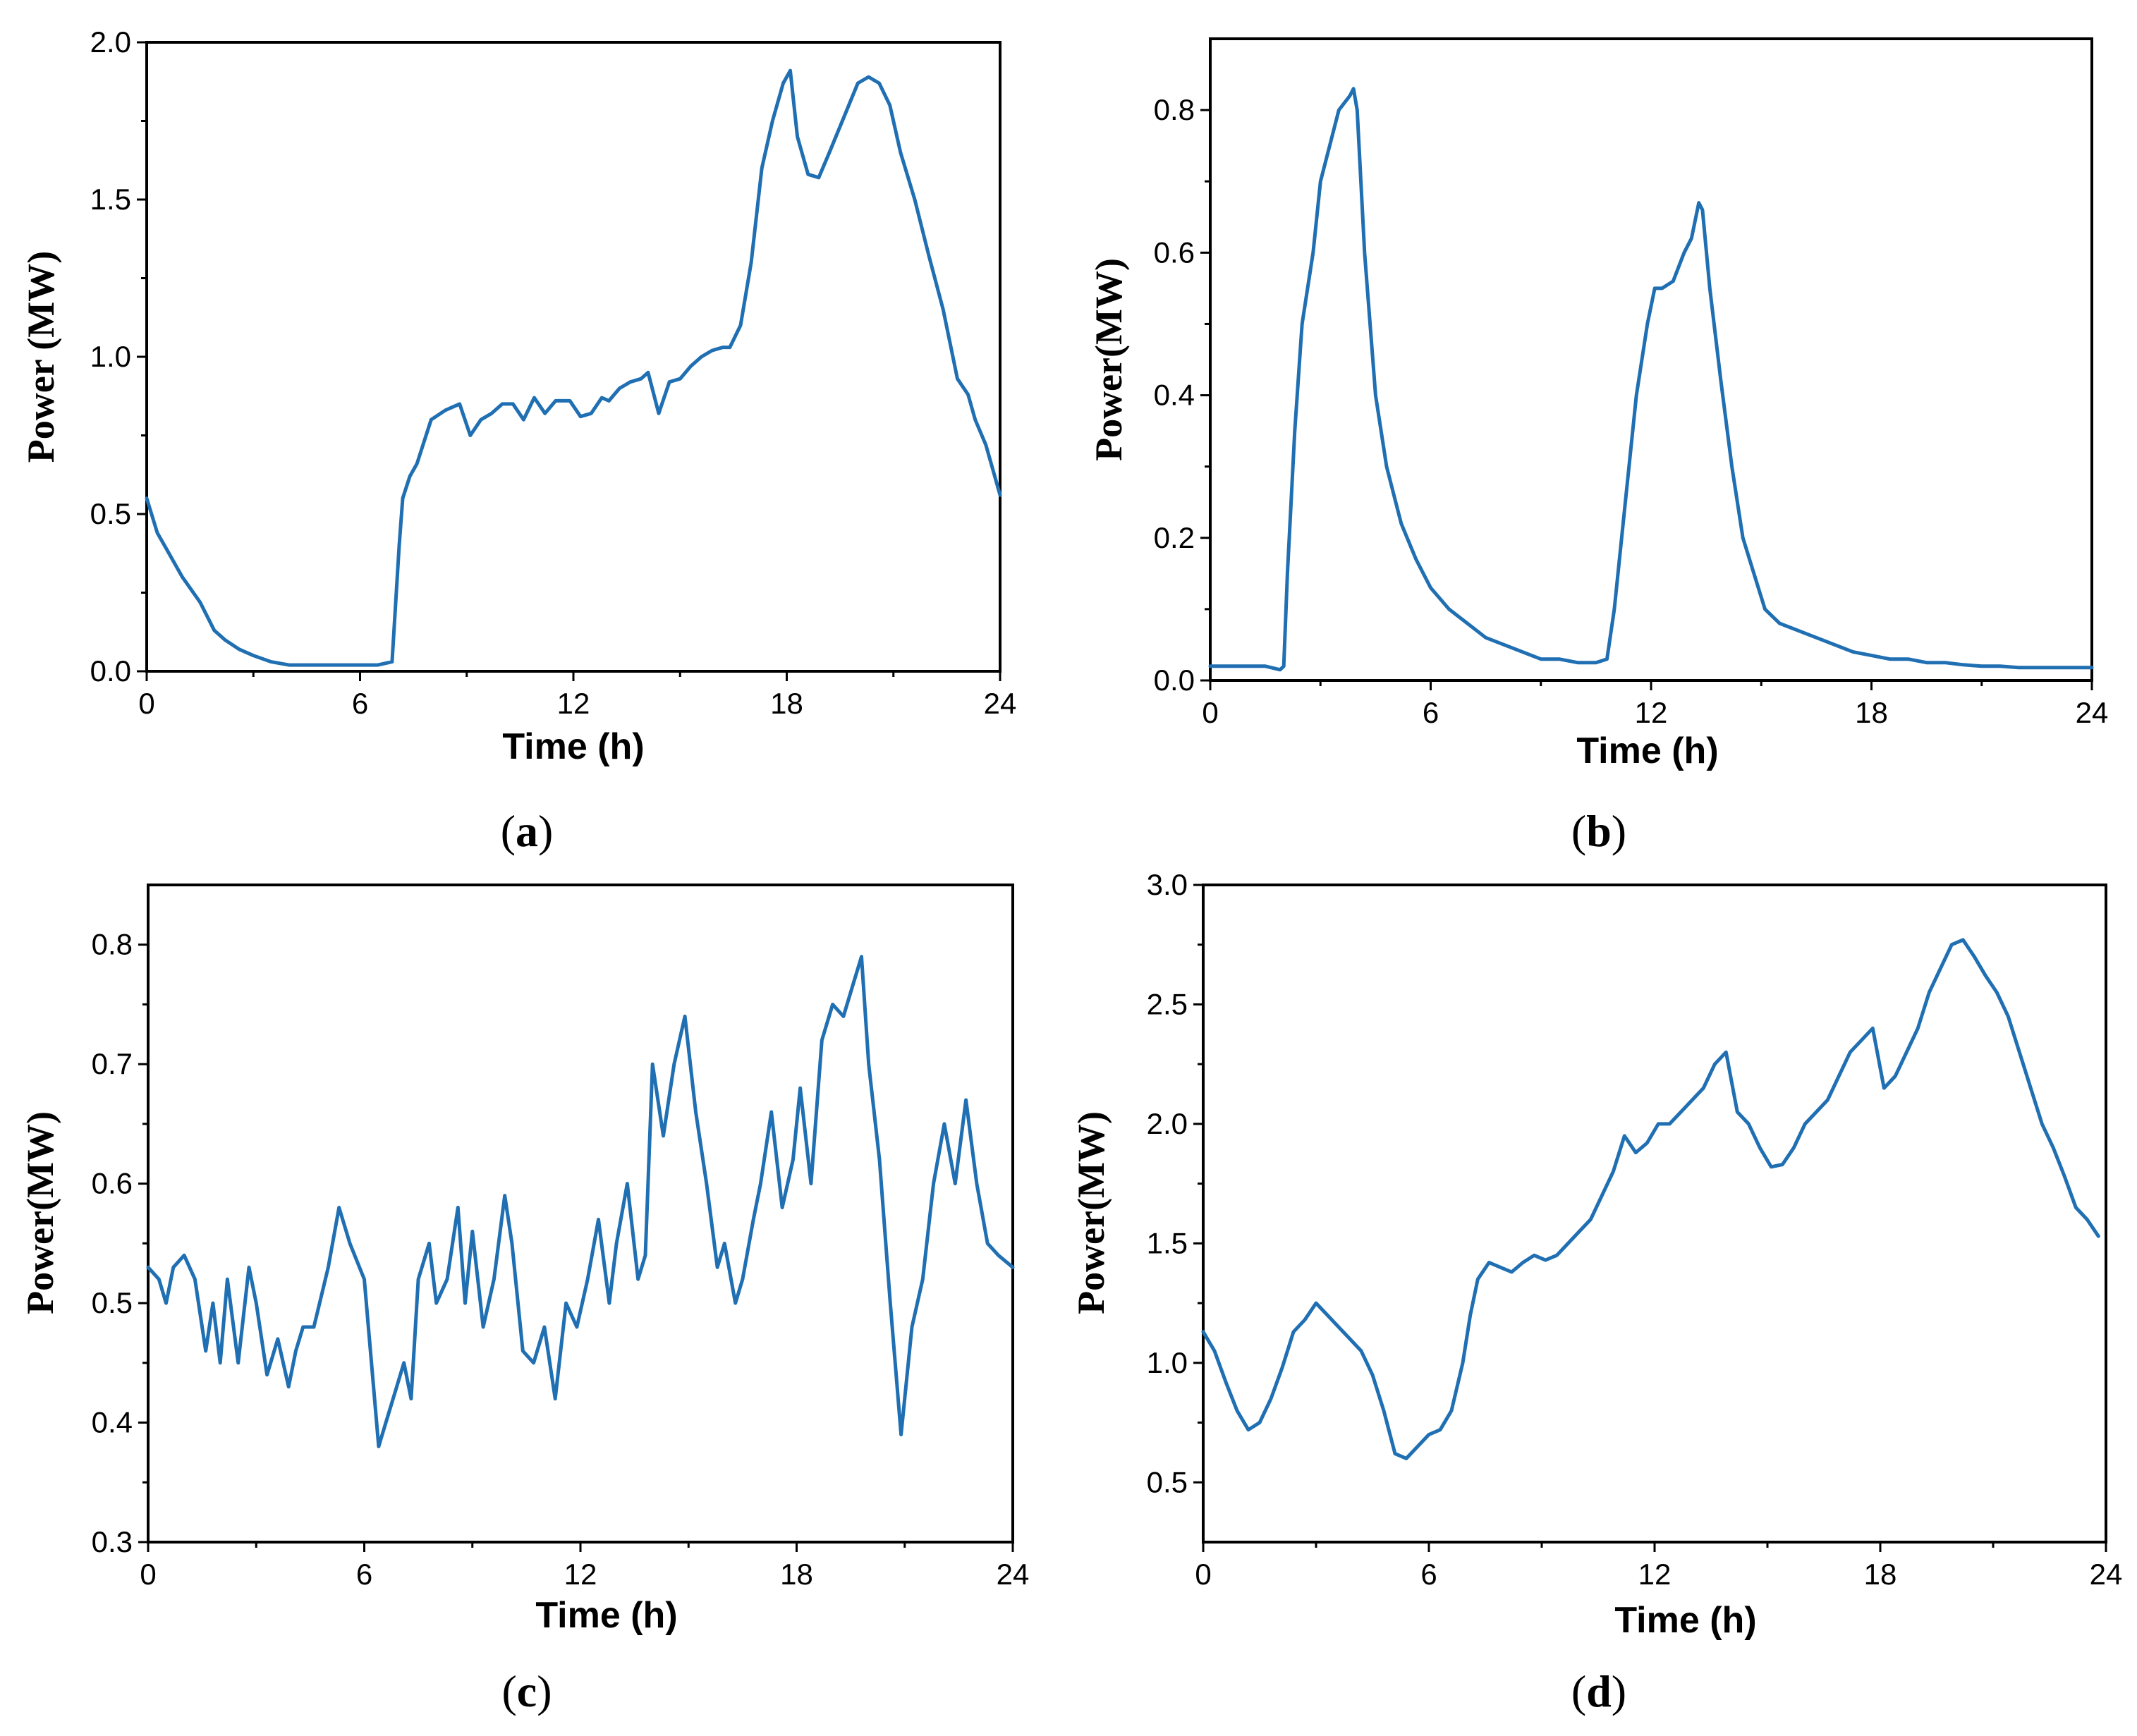  I want to click on plot-frame, so click(573, 357).